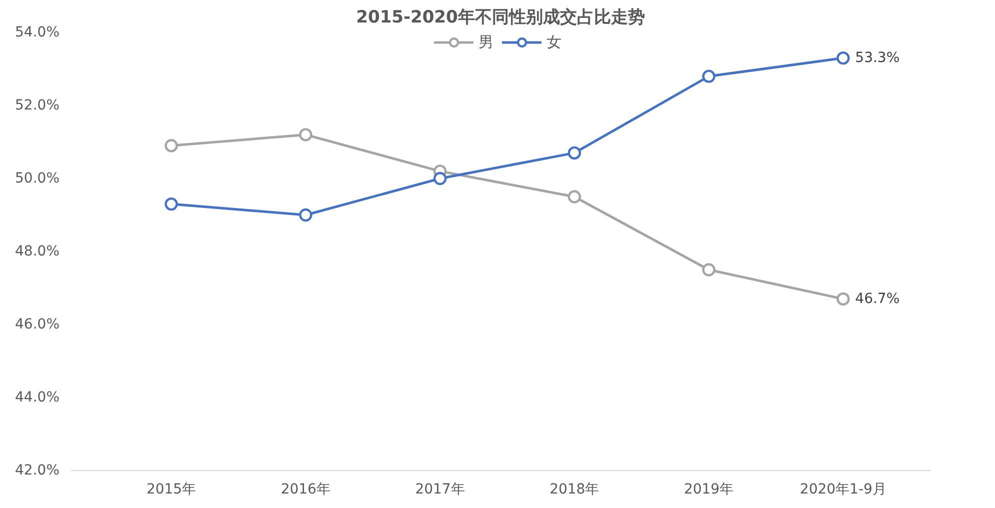 The image size is (995, 508). What do you see at coordinates (709, 490) in the screenshot?
I see `x-tick-label: 2019年` at bounding box center [709, 490].